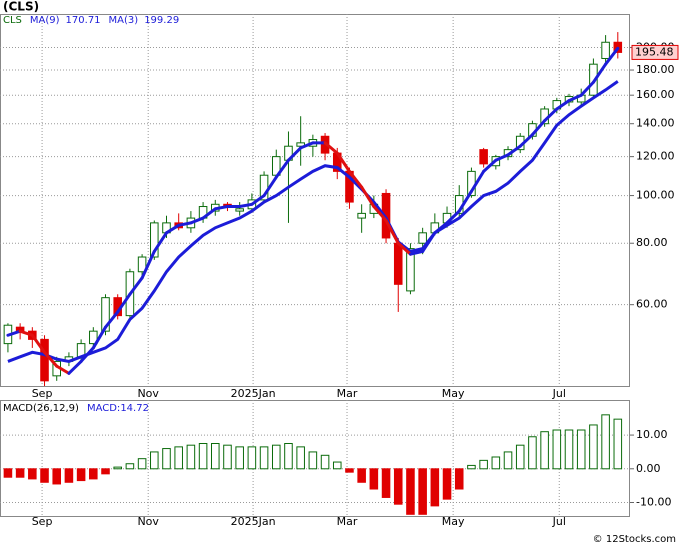 This screenshot has width=680, height=546. What do you see at coordinates (21, 7) in the screenshot?
I see `chart-title: (CLS)` at bounding box center [21, 7].